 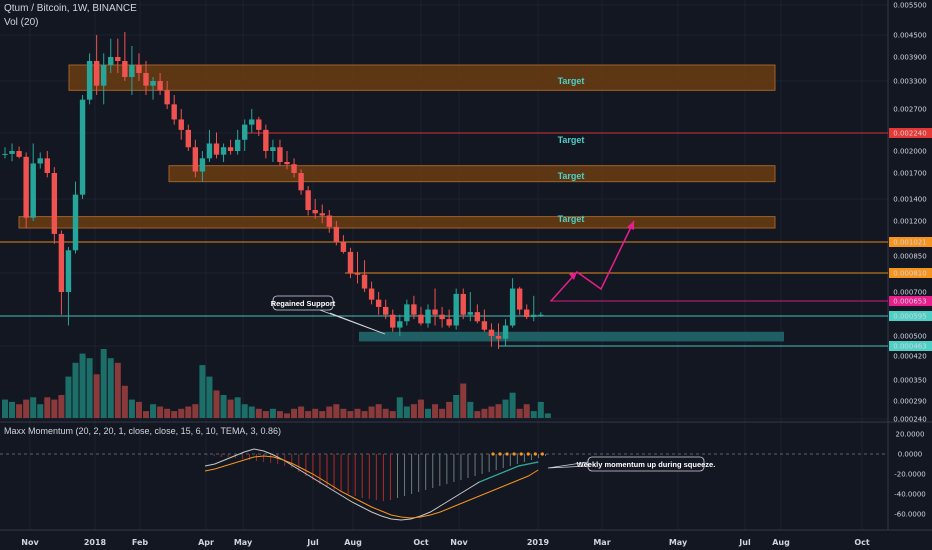 I want to click on target-label-3: Target, so click(x=571, y=176).